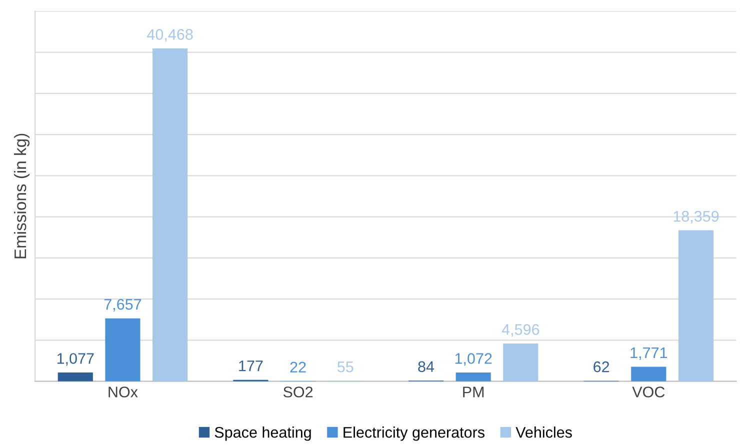  What do you see at coordinates (473, 359) in the screenshot?
I see `data-label: 1,072` at bounding box center [473, 359].